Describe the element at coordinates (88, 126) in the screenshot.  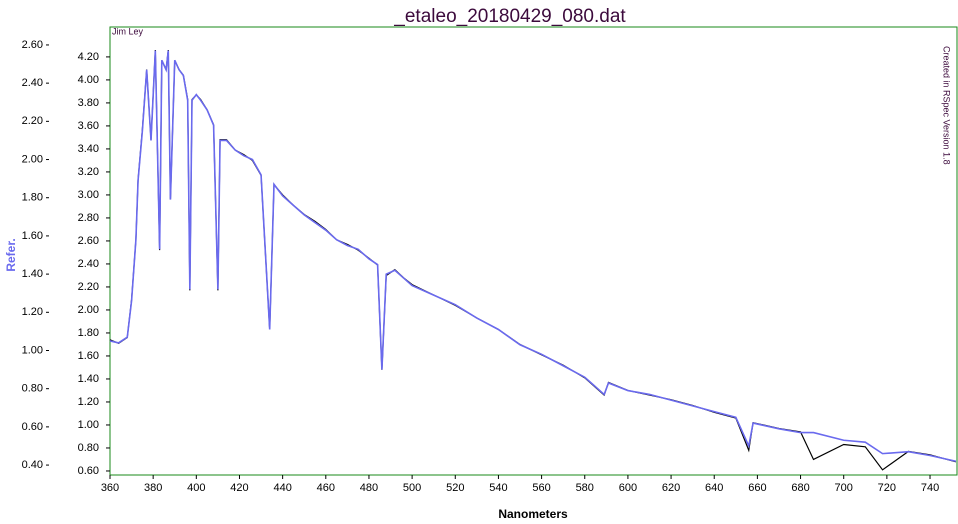
I see `y-tick-label: 3.60` at that location.